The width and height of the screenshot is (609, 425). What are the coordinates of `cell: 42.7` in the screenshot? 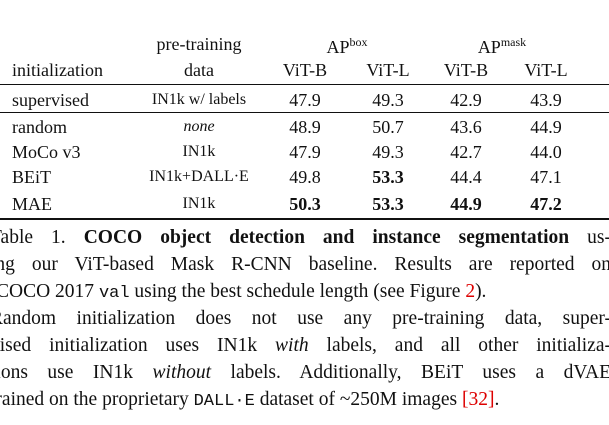 It's located at (466, 152).